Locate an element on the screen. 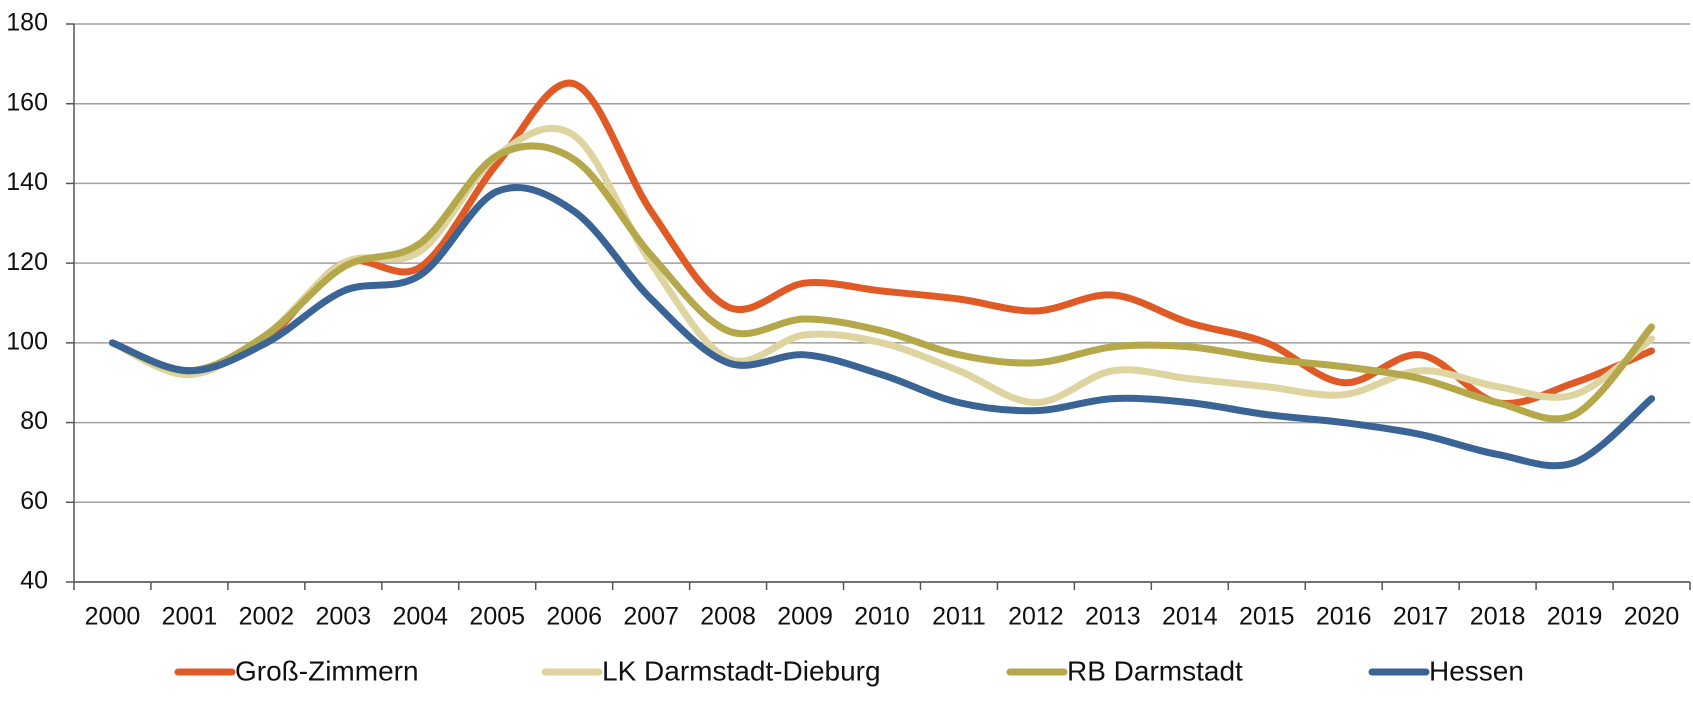 The image size is (1693, 720). x-tick-label: 2015 is located at coordinates (1267, 617).